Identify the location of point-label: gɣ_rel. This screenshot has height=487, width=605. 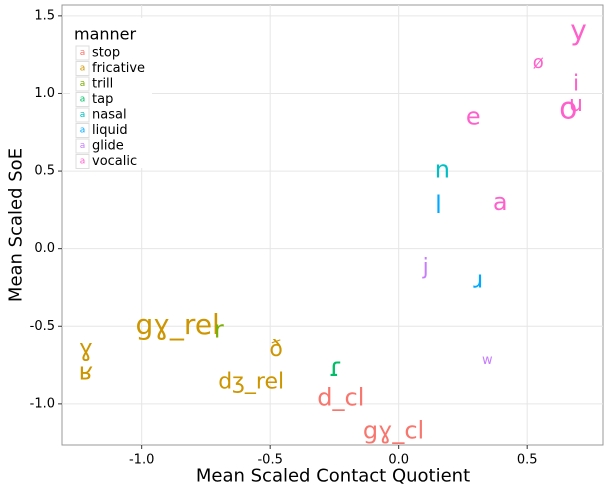
(177, 324).